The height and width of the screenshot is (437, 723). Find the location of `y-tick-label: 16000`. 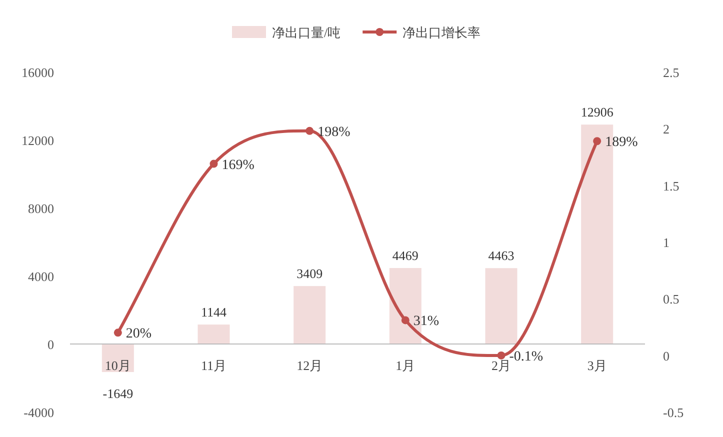

y-tick-label: 16000 is located at coordinates (38, 72).